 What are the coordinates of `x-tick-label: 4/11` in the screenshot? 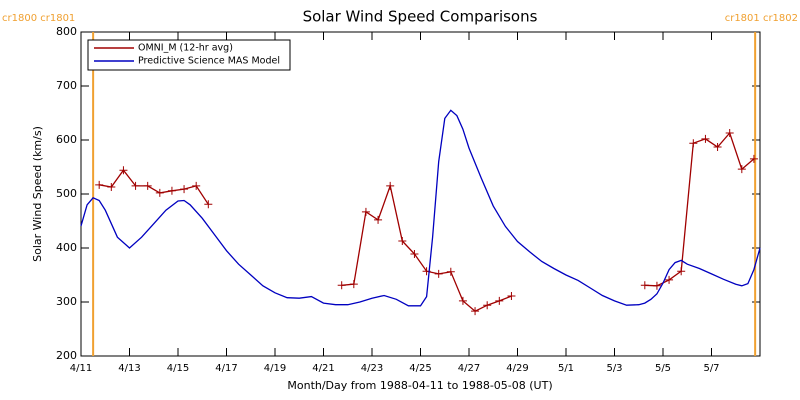 It's located at (81, 368).